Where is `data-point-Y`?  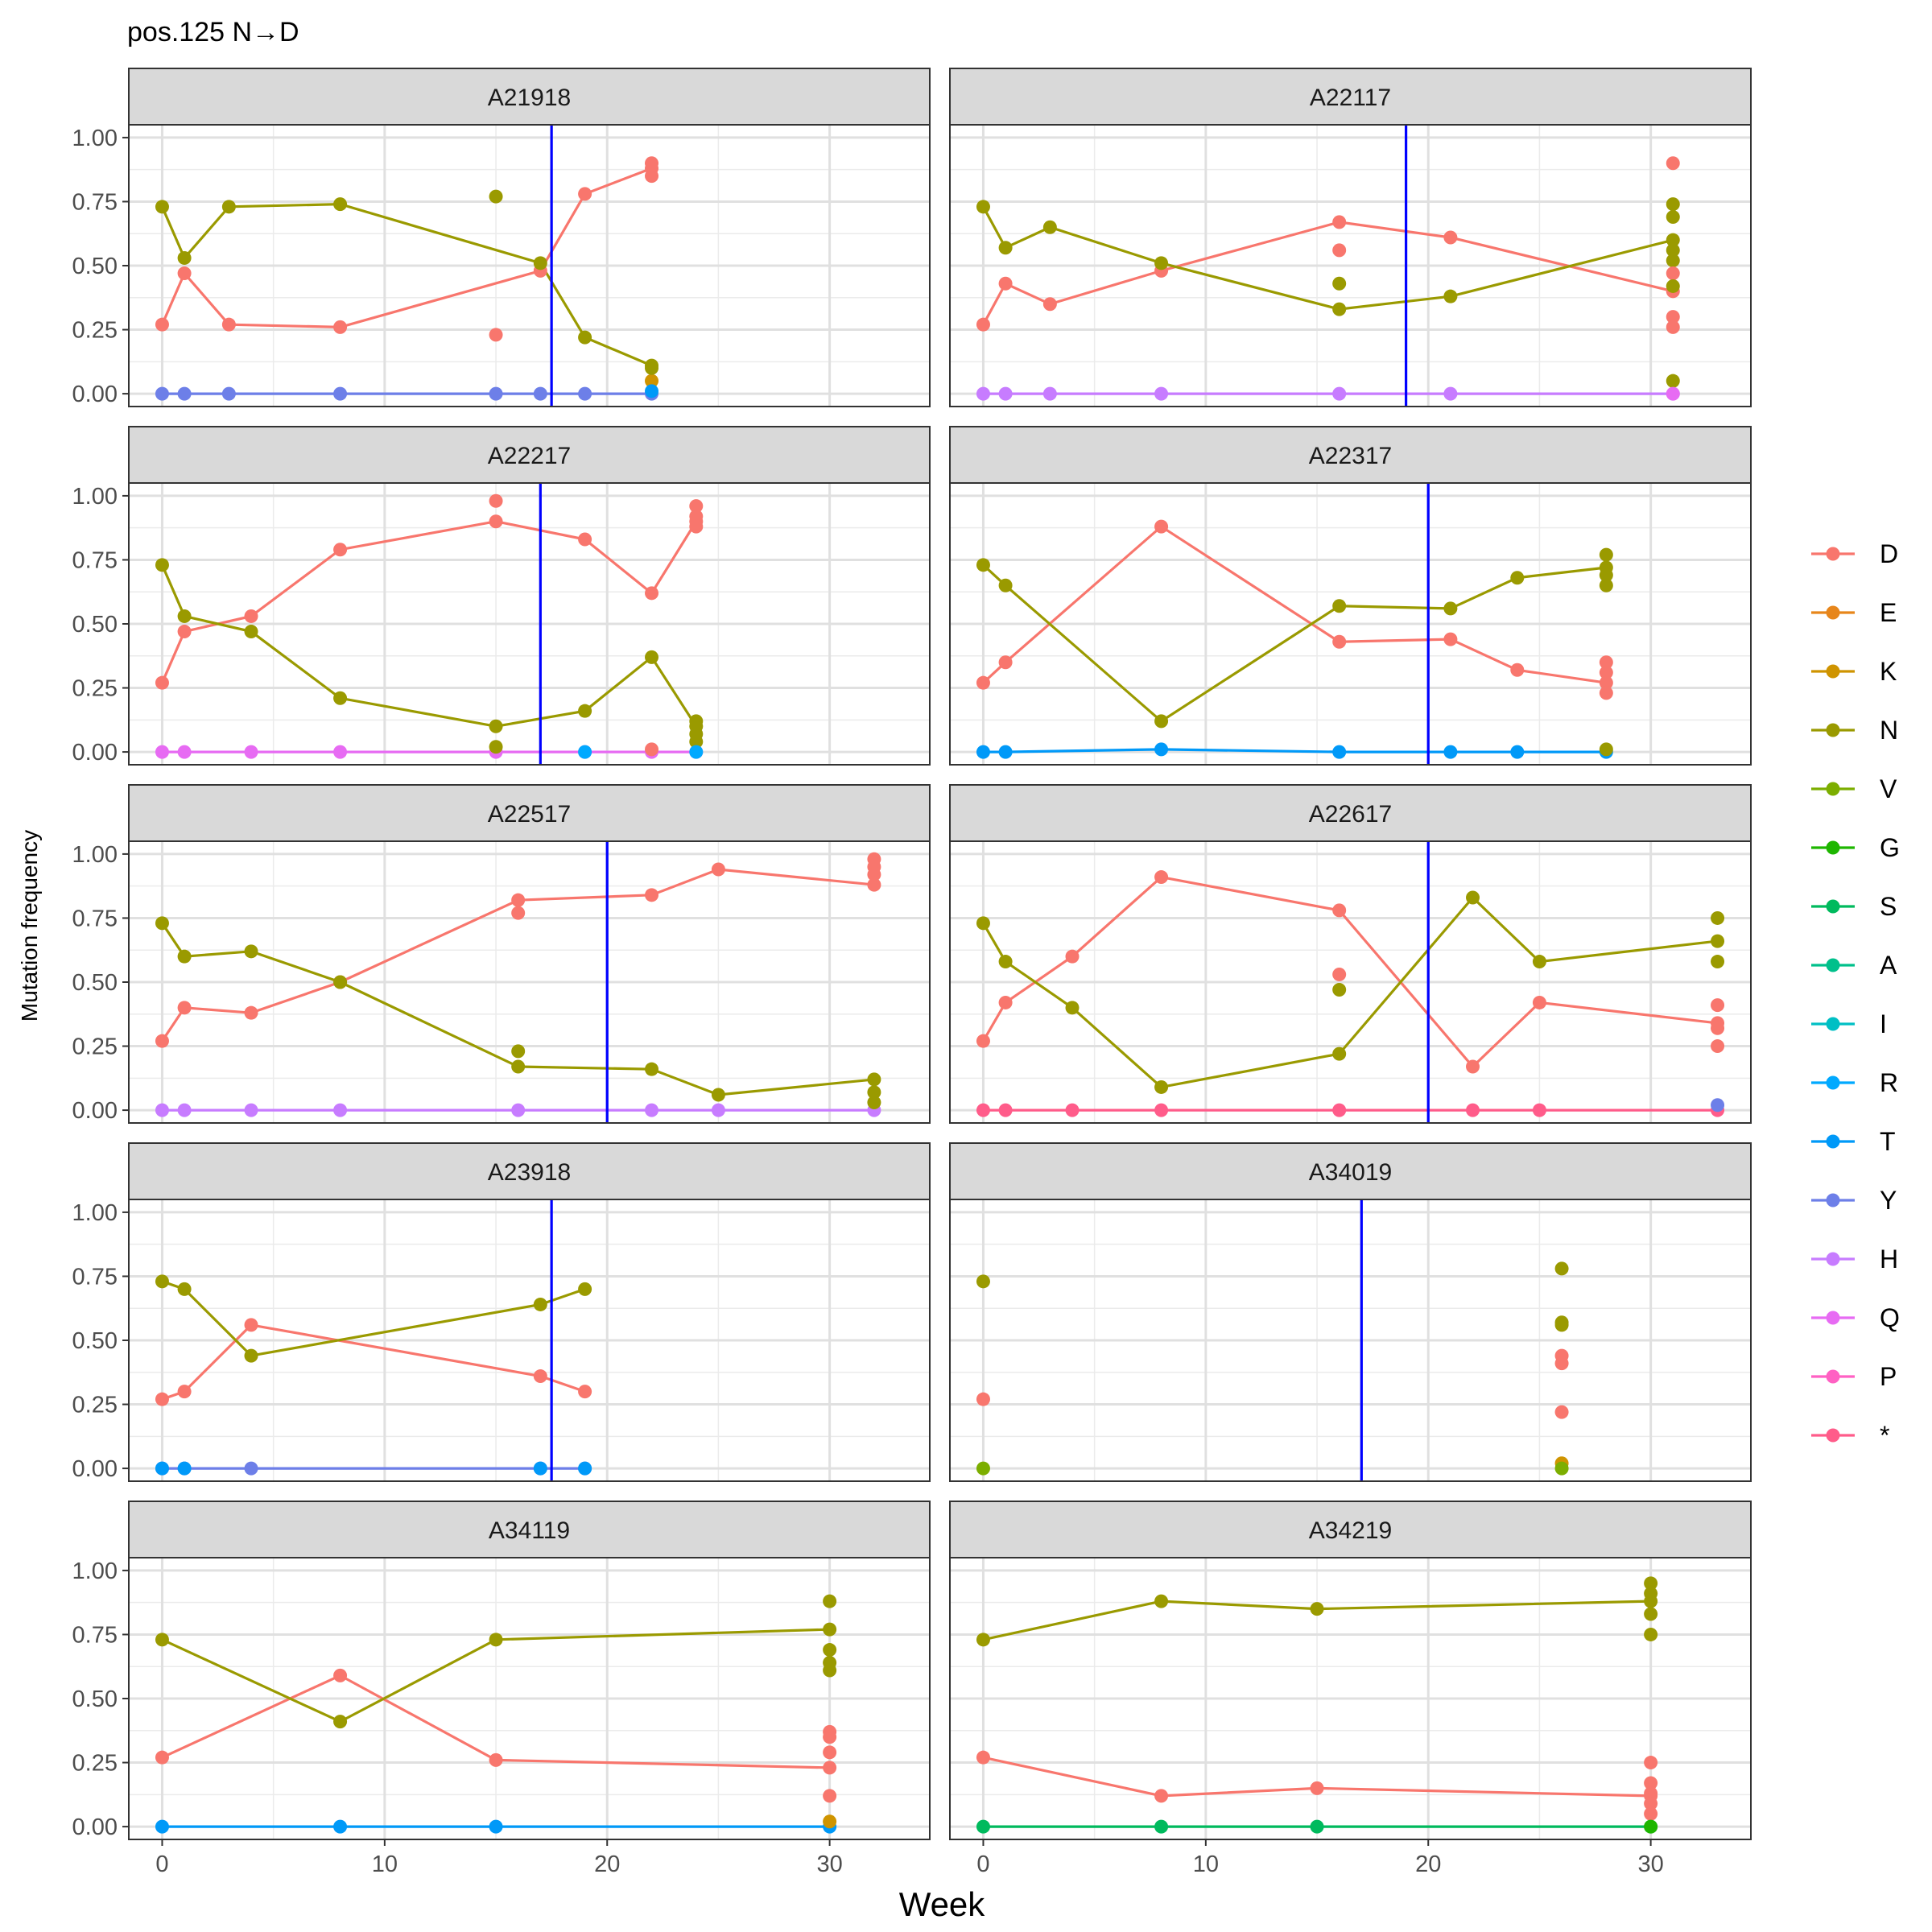 data-point-Y is located at coordinates (228, 393).